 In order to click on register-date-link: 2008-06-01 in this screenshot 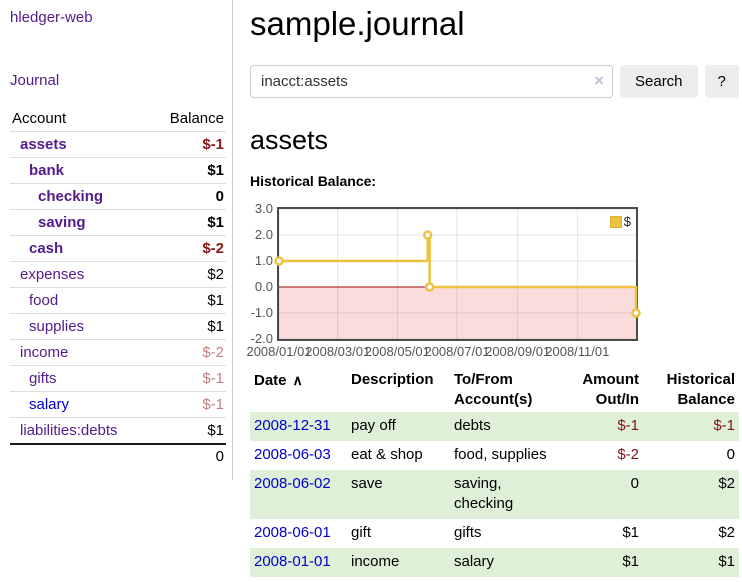, I will do `click(292, 532)`.